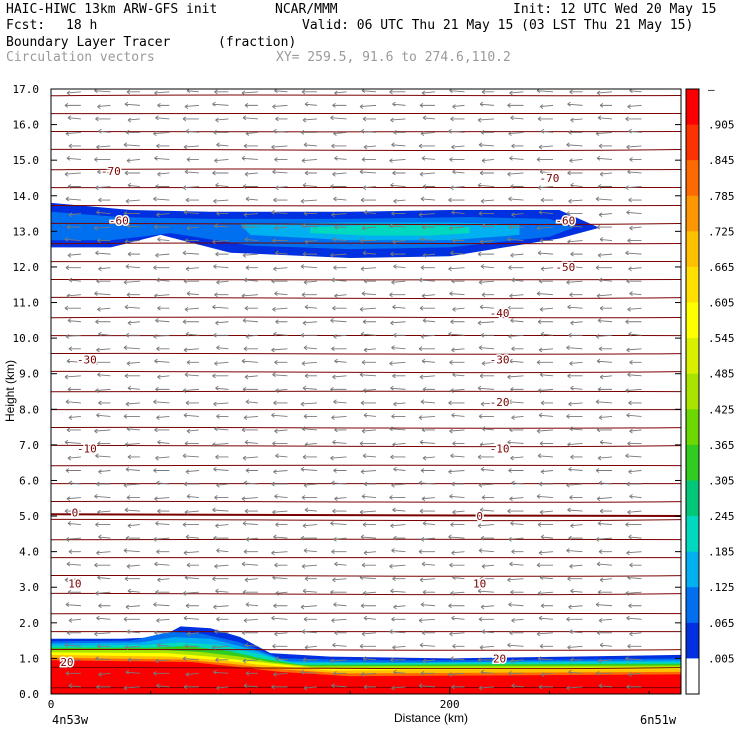  I want to click on colorbar-label: .365, so click(721, 445).